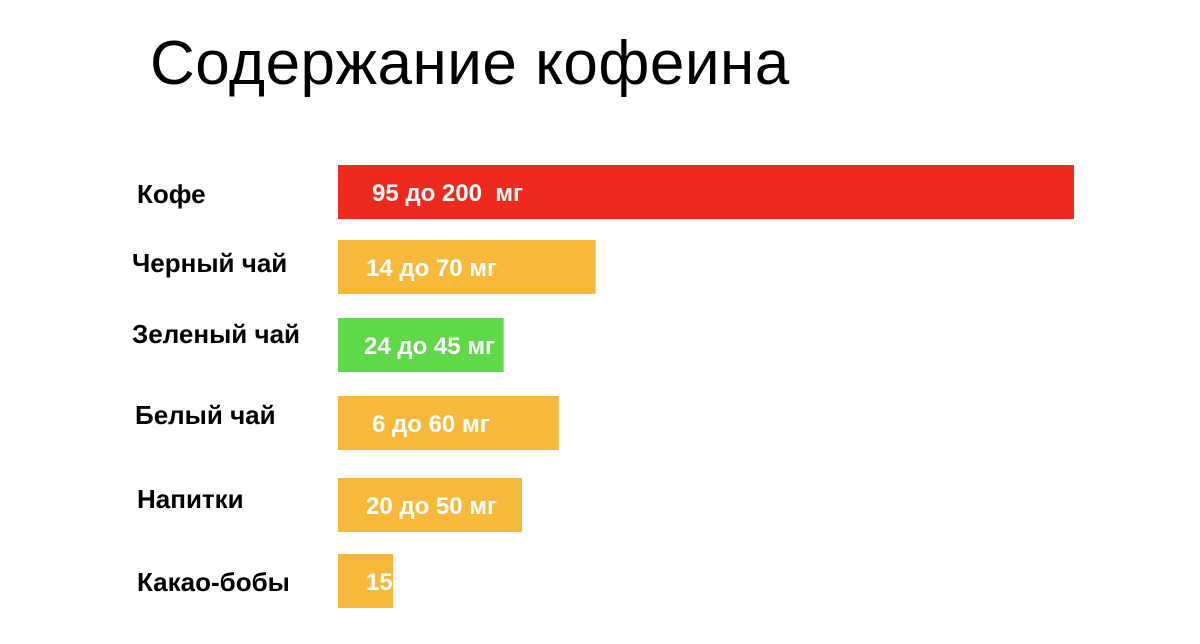 The image size is (1200, 644). What do you see at coordinates (396, 582) in the screenshot?
I see `bar-value-label-5: 15 мг` at bounding box center [396, 582].